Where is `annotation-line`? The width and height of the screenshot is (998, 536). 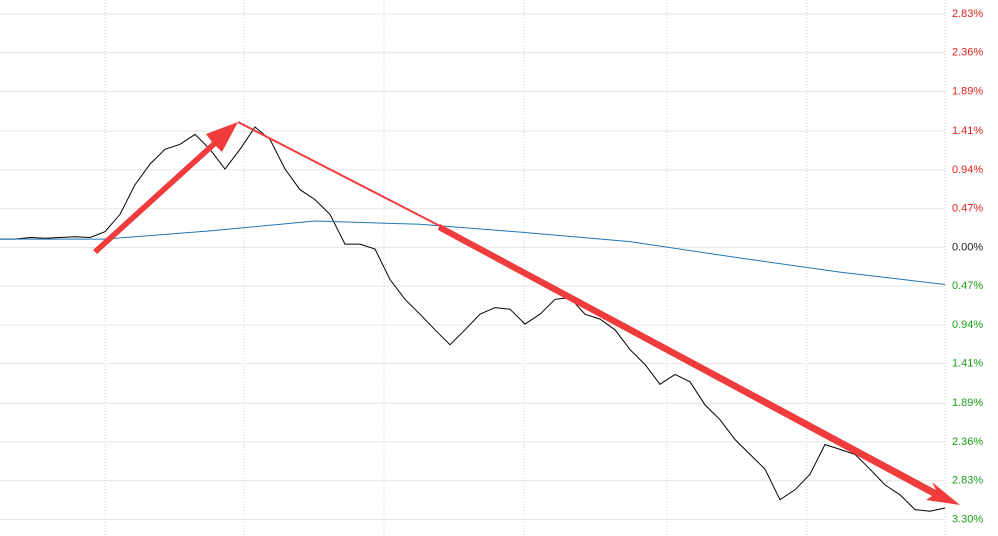 annotation-line is located at coordinates (339, 174).